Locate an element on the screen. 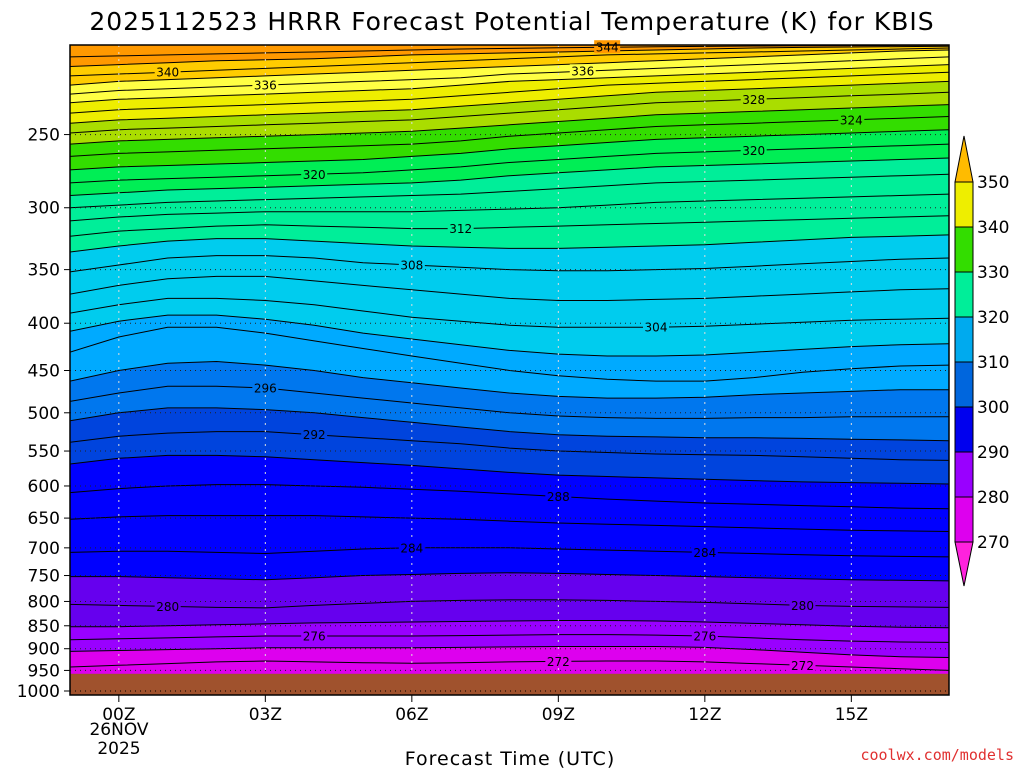 This screenshot has height=768, width=1024. colorbar-label-270: 270 is located at coordinates (993, 543).